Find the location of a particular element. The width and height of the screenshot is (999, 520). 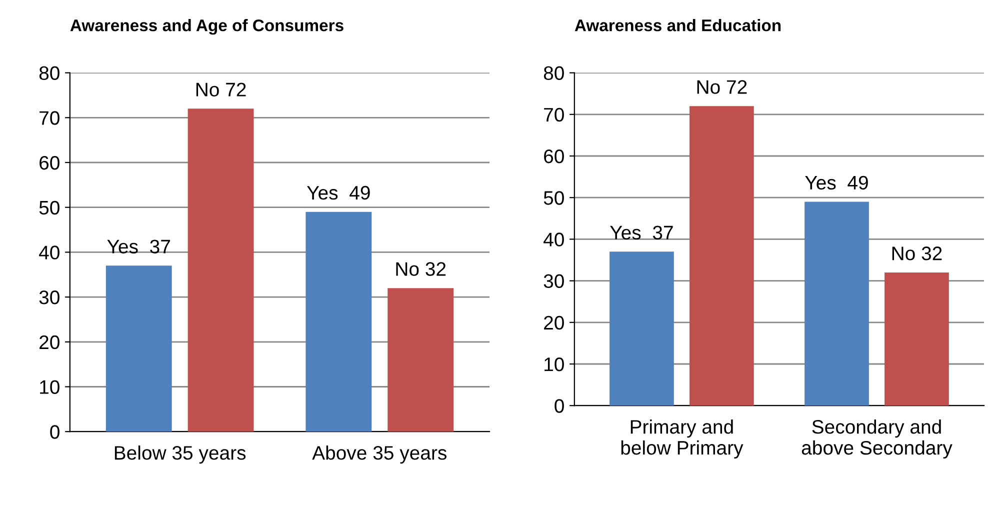

x-tick-label: Secondary and above Secondary is located at coordinates (877, 439).